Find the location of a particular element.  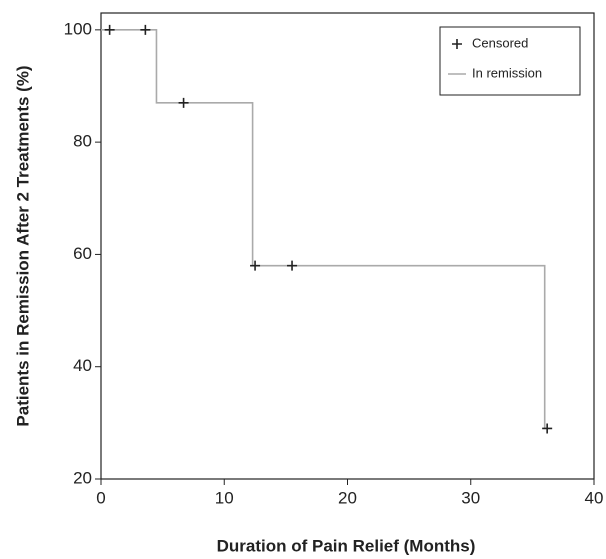

y-tick-label: 100 is located at coordinates (78, 28).